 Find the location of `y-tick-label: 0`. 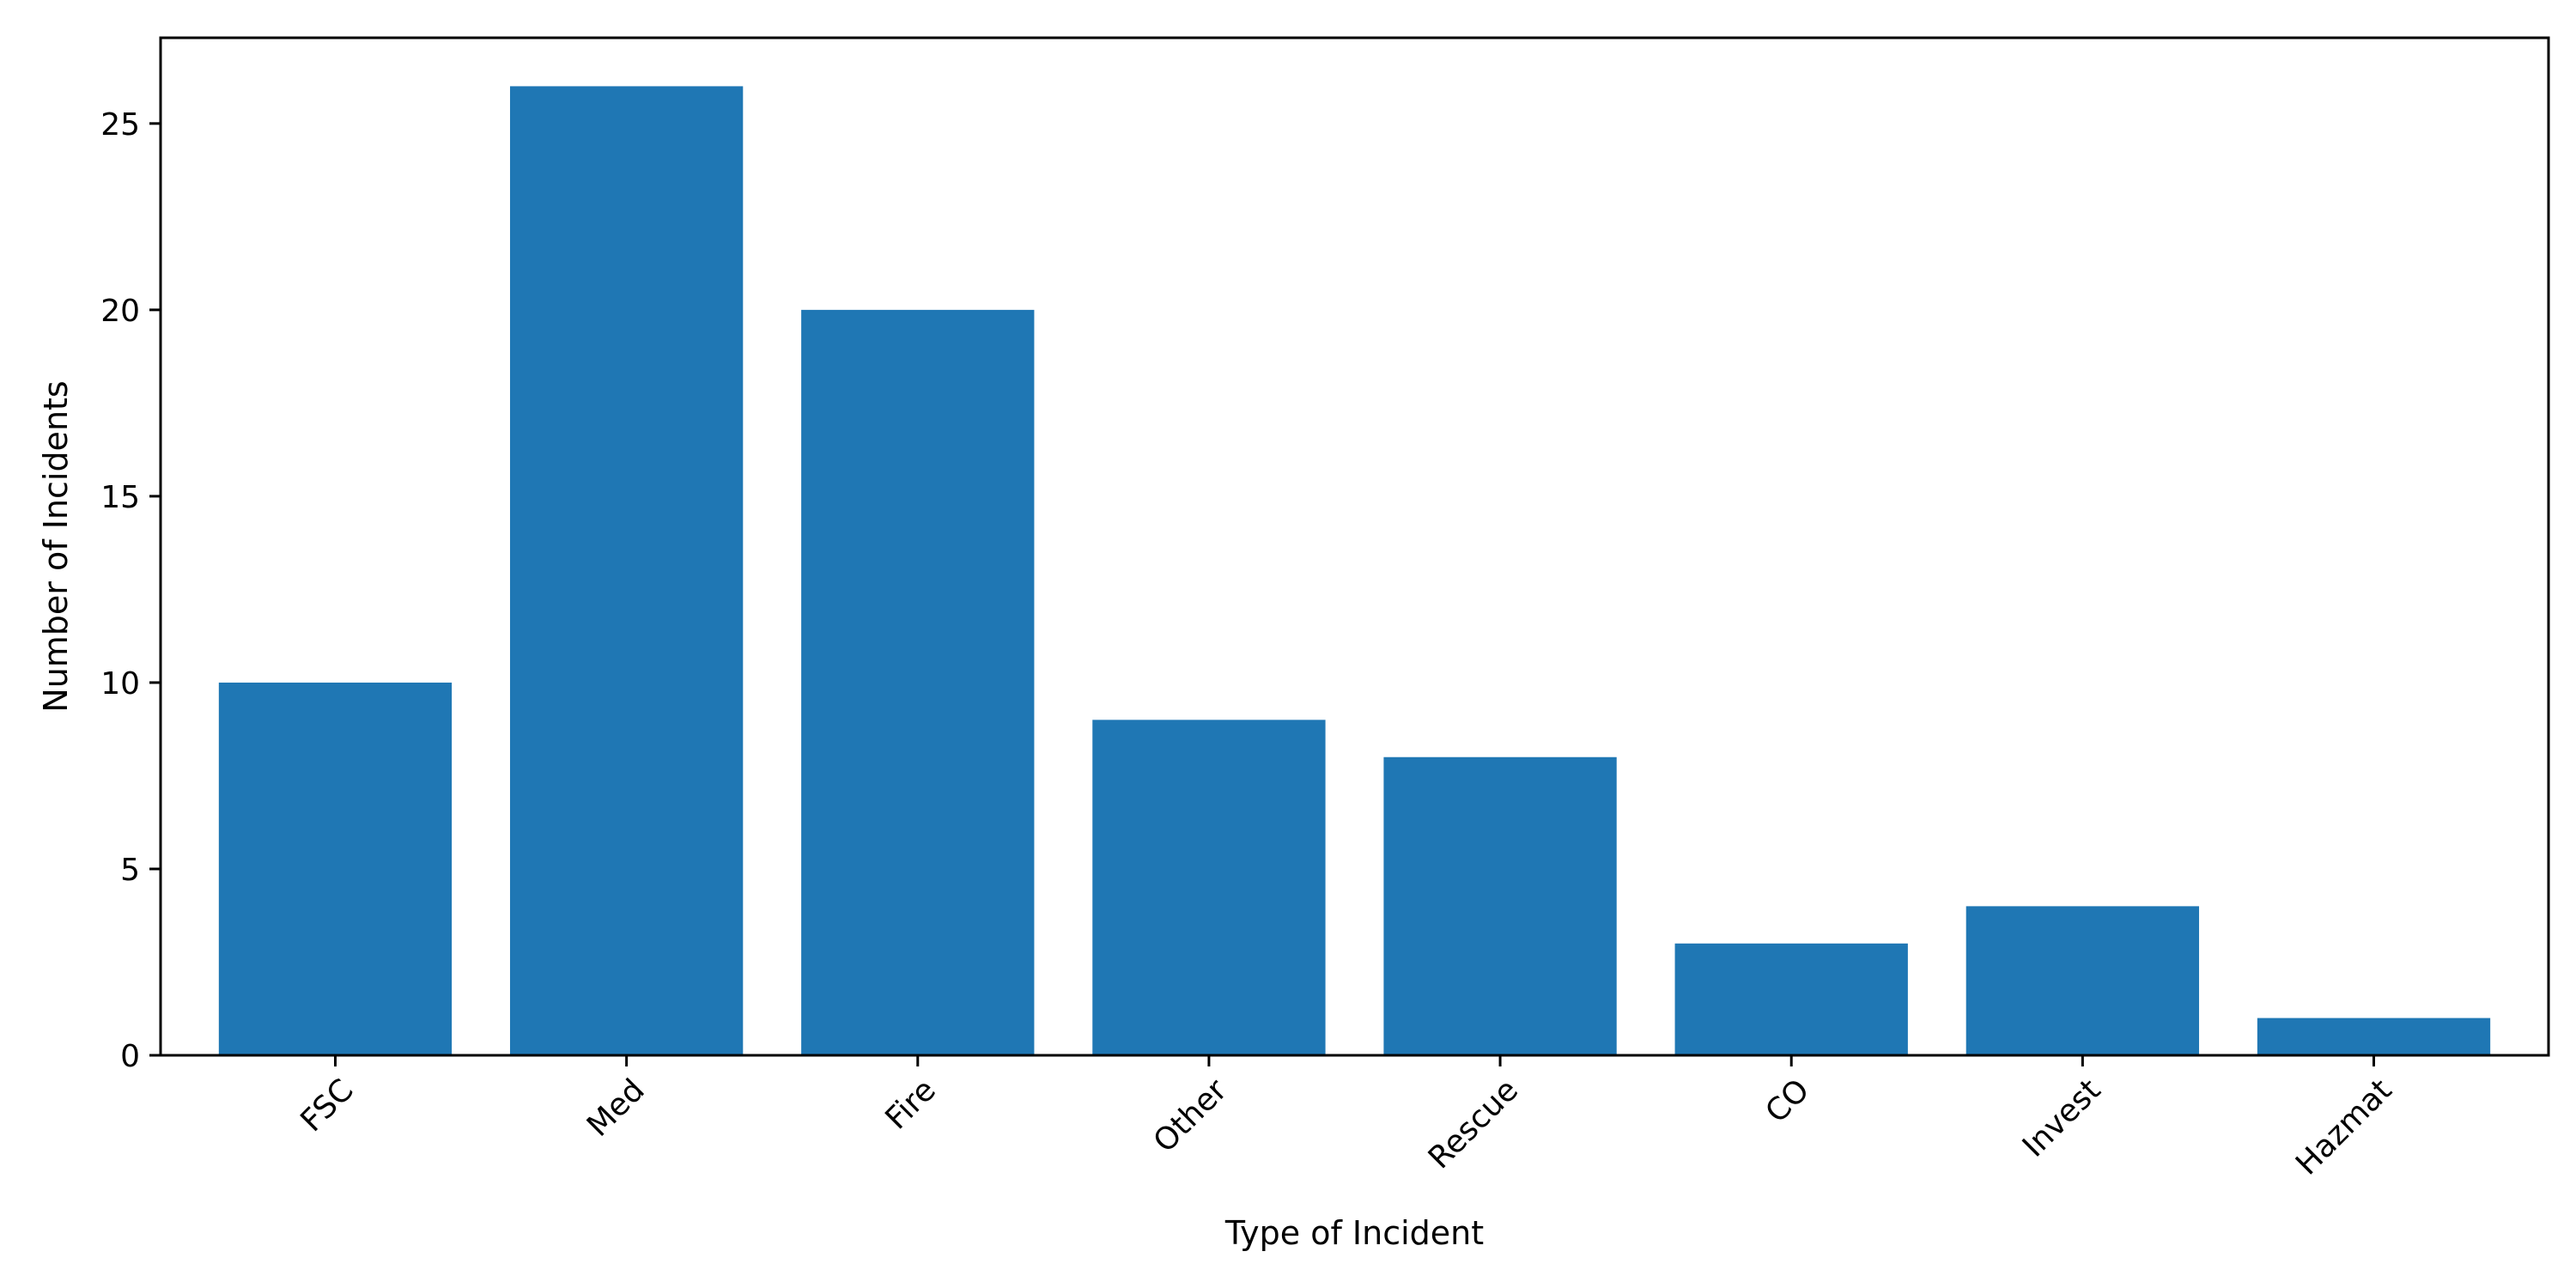

y-tick-label: 0 is located at coordinates (130, 1056).